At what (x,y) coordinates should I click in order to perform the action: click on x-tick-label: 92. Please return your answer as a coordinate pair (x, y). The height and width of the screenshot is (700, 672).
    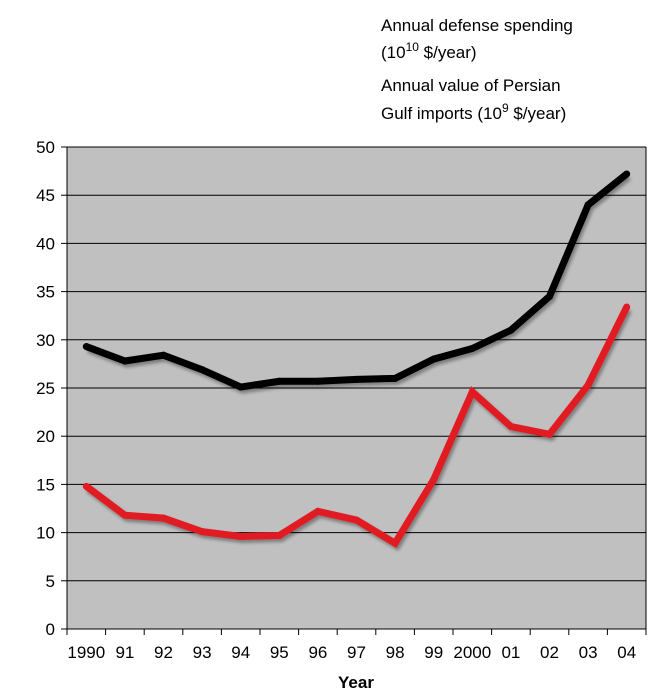
    Looking at the image, I should click on (163, 652).